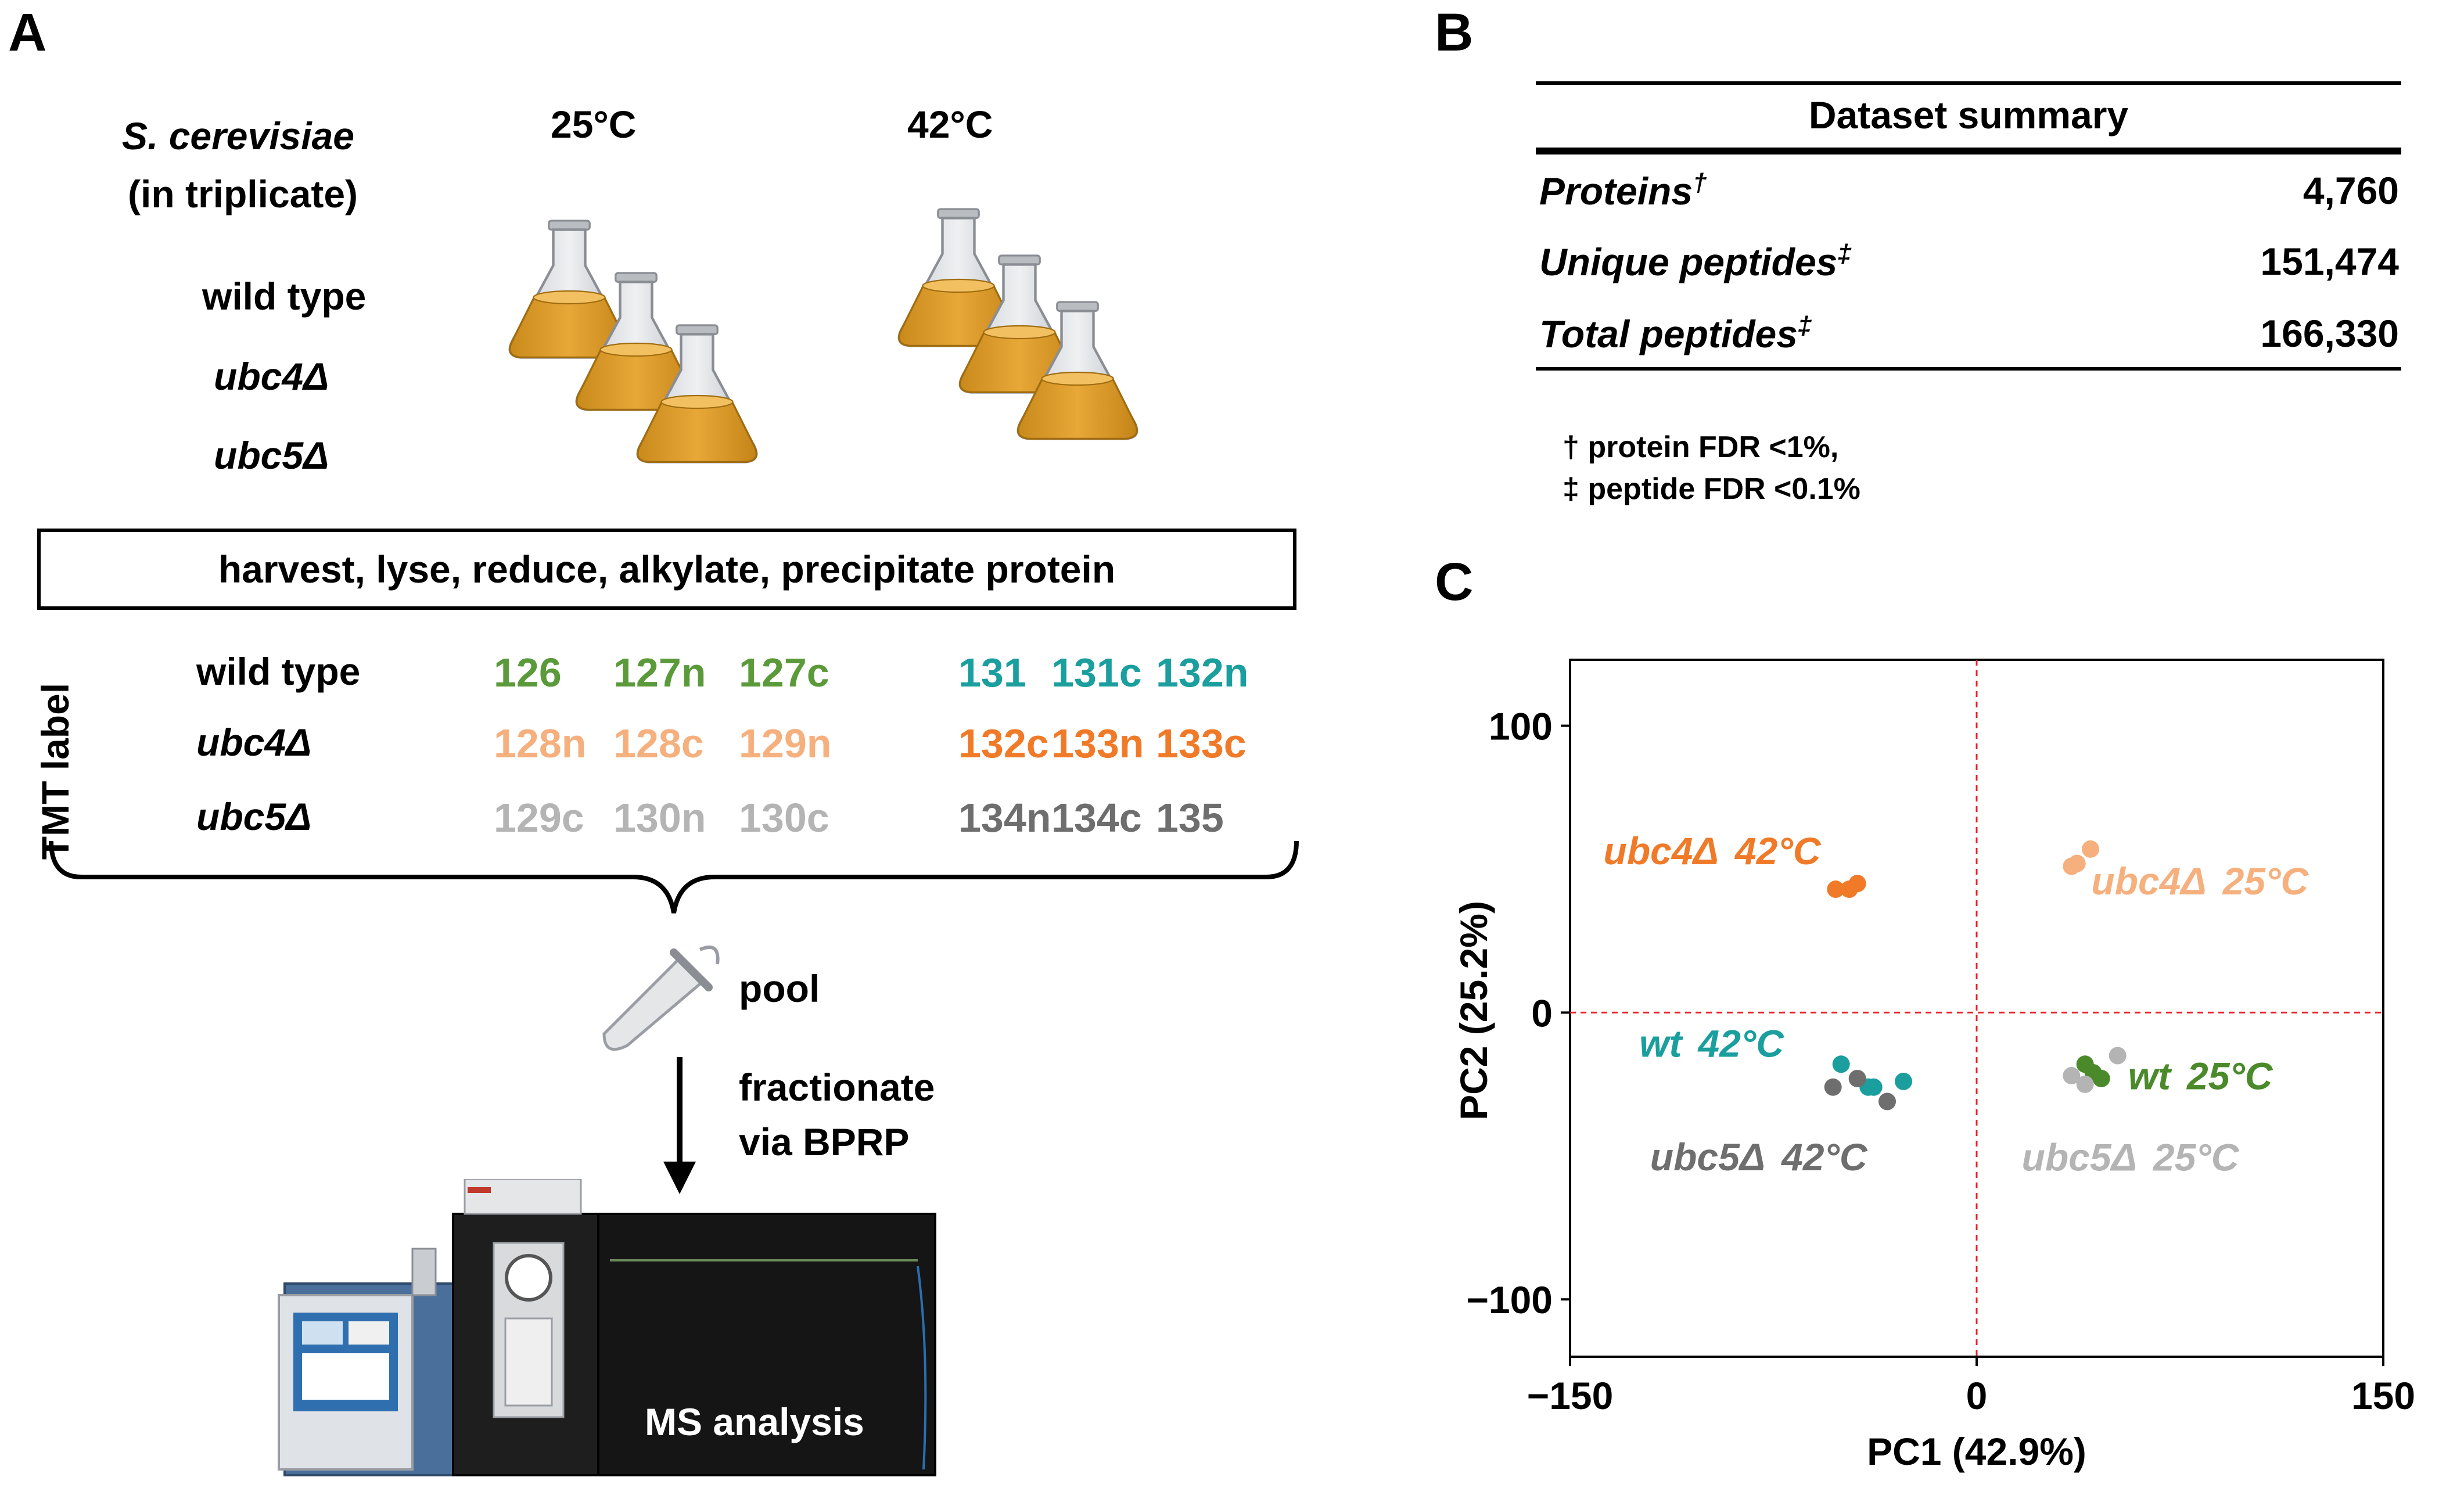 The width and height of the screenshot is (2464, 1488). Describe the element at coordinates (784, 672) in the screenshot. I see `tmt-tag: 127c` at that location.